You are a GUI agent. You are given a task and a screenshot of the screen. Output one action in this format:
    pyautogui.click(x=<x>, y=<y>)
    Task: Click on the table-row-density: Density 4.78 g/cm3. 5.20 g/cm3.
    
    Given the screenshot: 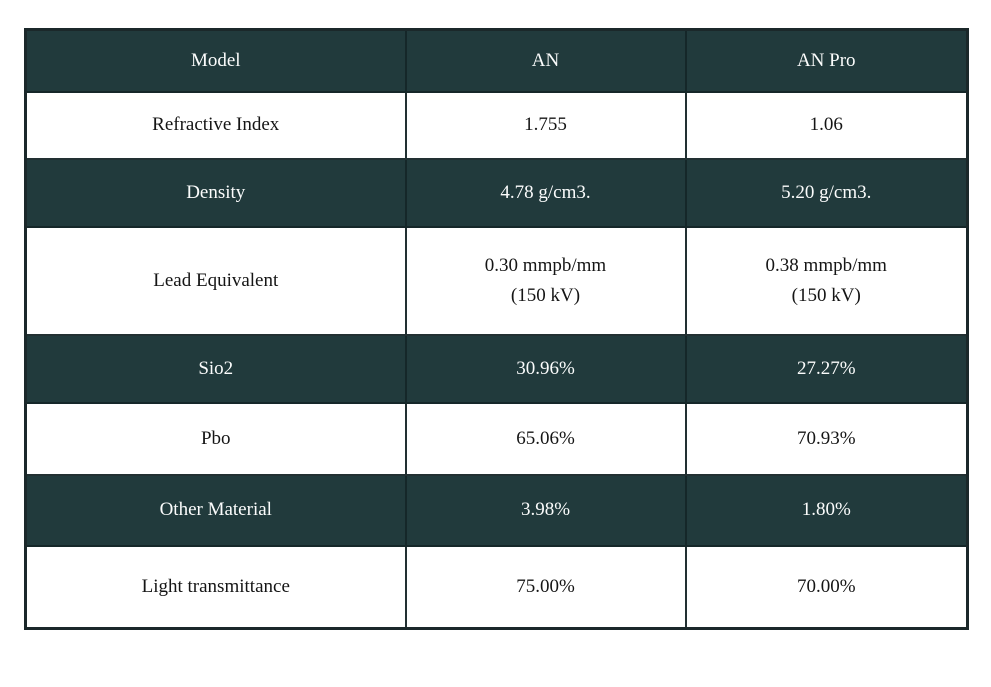 What is the action you would take?
    pyautogui.click(x=496, y=192)
    